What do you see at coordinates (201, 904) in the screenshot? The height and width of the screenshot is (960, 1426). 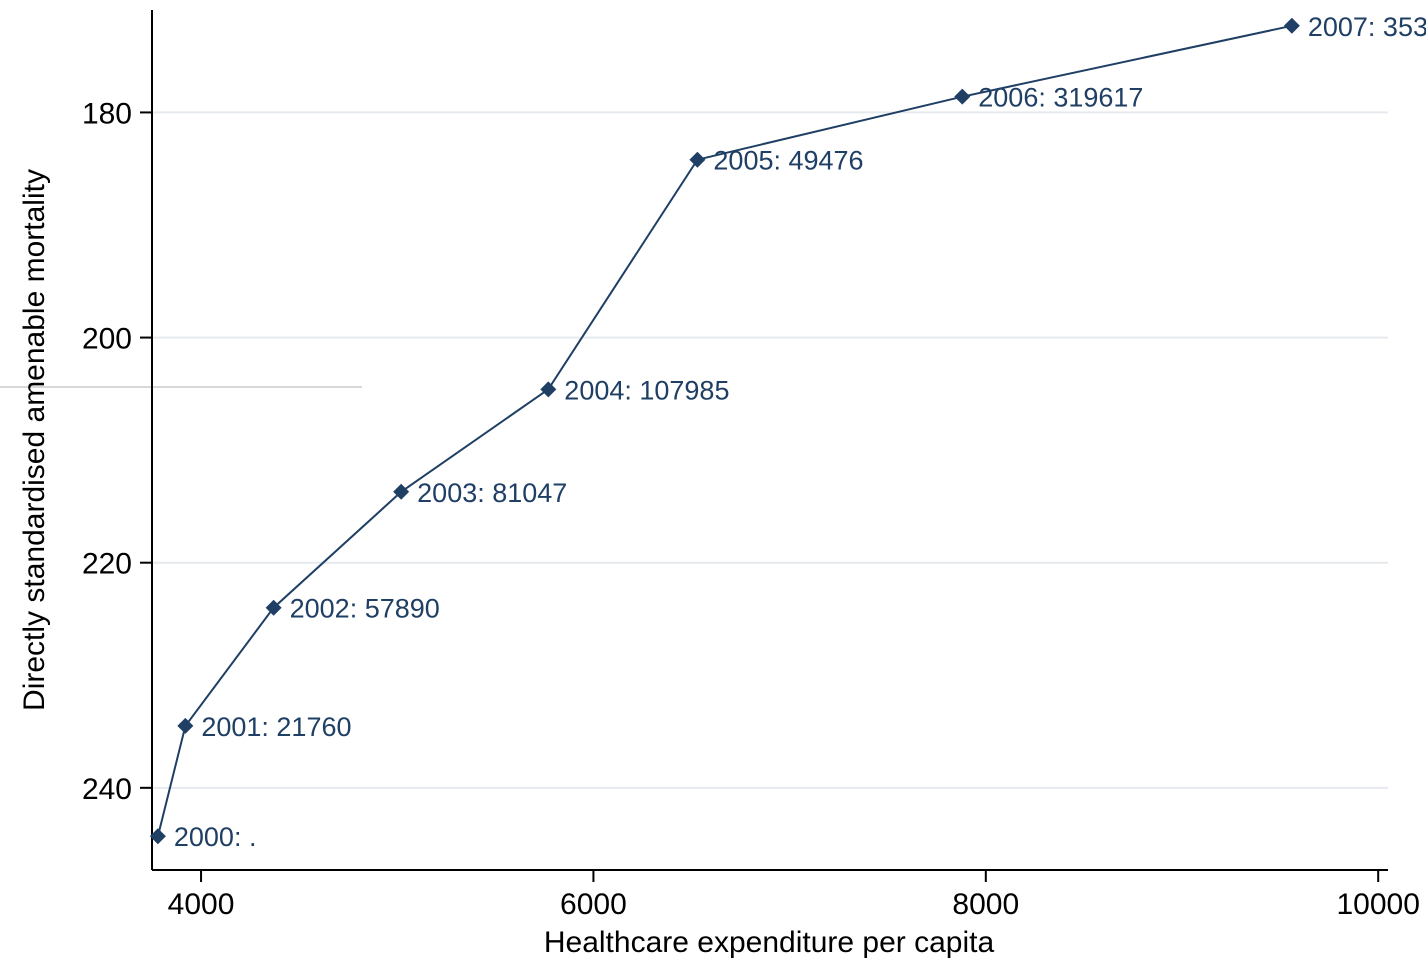 I see `x-tick-label: 4000` at bounding box center [201, 904].